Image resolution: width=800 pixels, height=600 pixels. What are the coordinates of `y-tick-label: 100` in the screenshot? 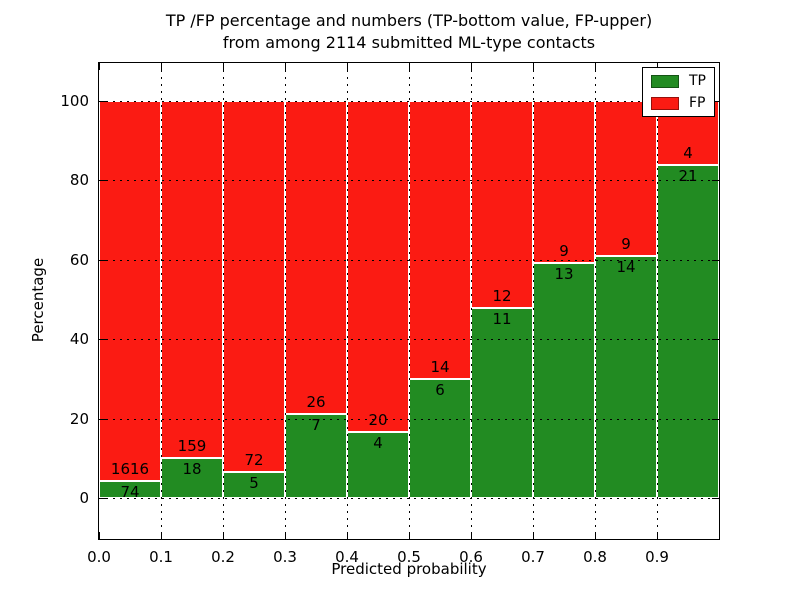 It's located at (74, 101).